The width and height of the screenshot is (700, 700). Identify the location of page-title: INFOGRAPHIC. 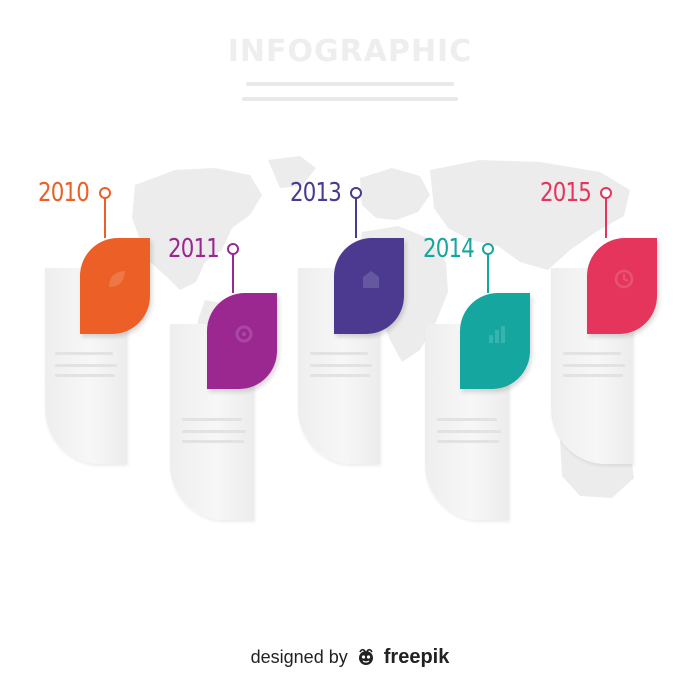
(350, 51).